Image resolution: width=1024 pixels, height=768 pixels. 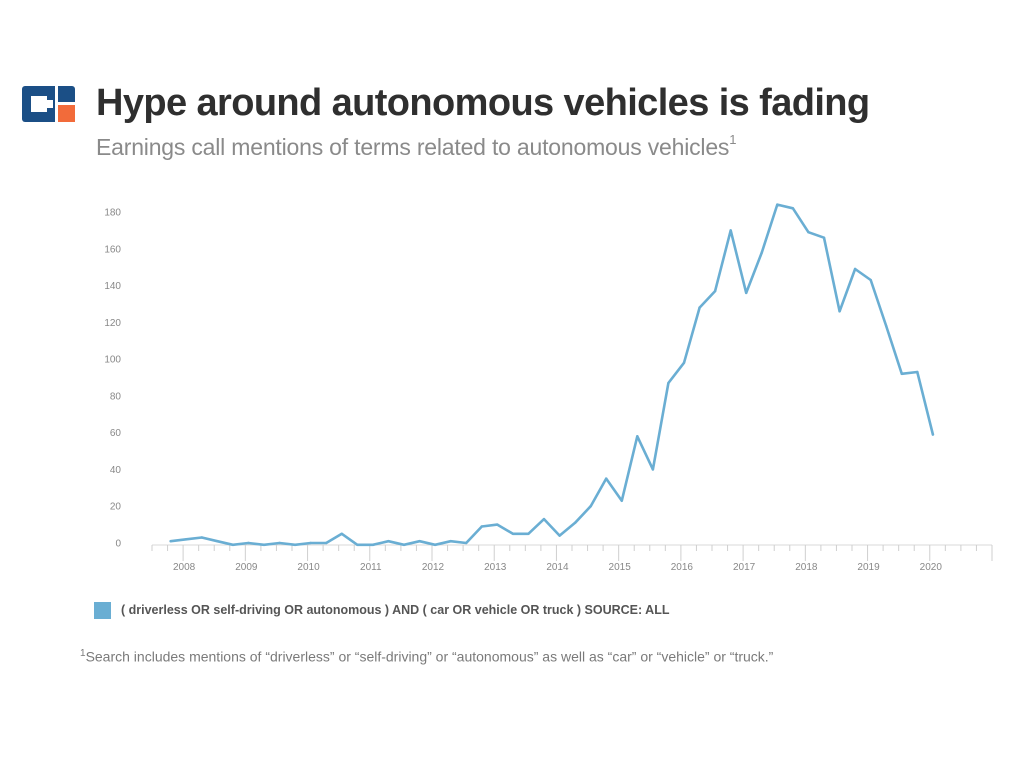 I want to click on x-tick-label: 2013, so click(x=495, y=567).